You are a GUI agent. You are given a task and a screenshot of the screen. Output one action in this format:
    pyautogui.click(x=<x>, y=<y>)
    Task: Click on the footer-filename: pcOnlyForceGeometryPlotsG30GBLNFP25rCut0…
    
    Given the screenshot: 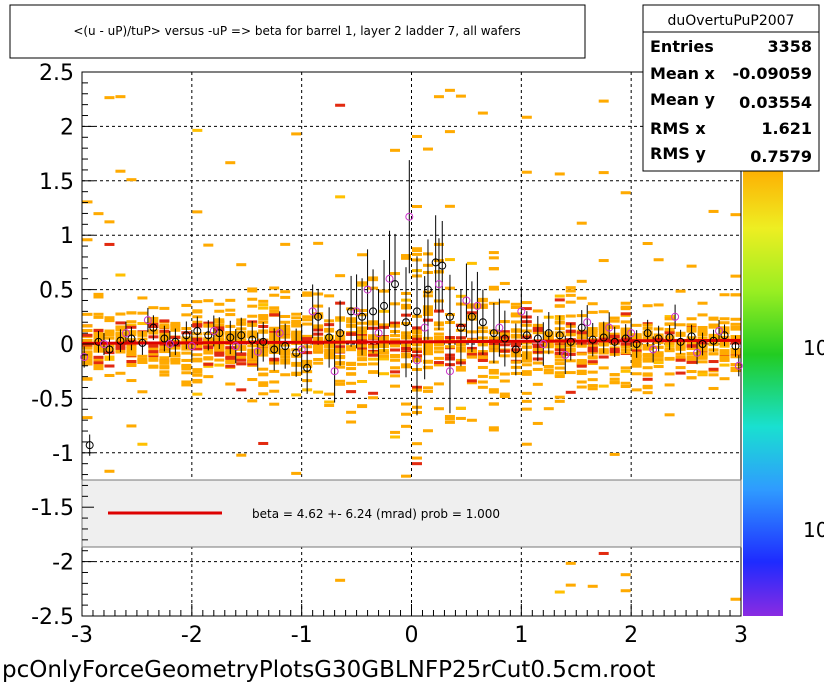 What is the action you would take?
    pyautogui.click(x=328, y=670)
    